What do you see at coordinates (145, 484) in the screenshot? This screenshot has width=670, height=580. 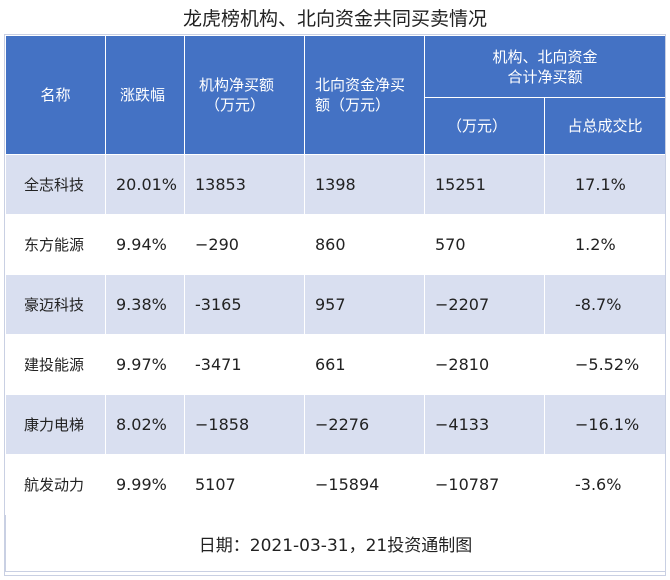 I see `cell-change: 9.99%` at bounding box center [145, 484].